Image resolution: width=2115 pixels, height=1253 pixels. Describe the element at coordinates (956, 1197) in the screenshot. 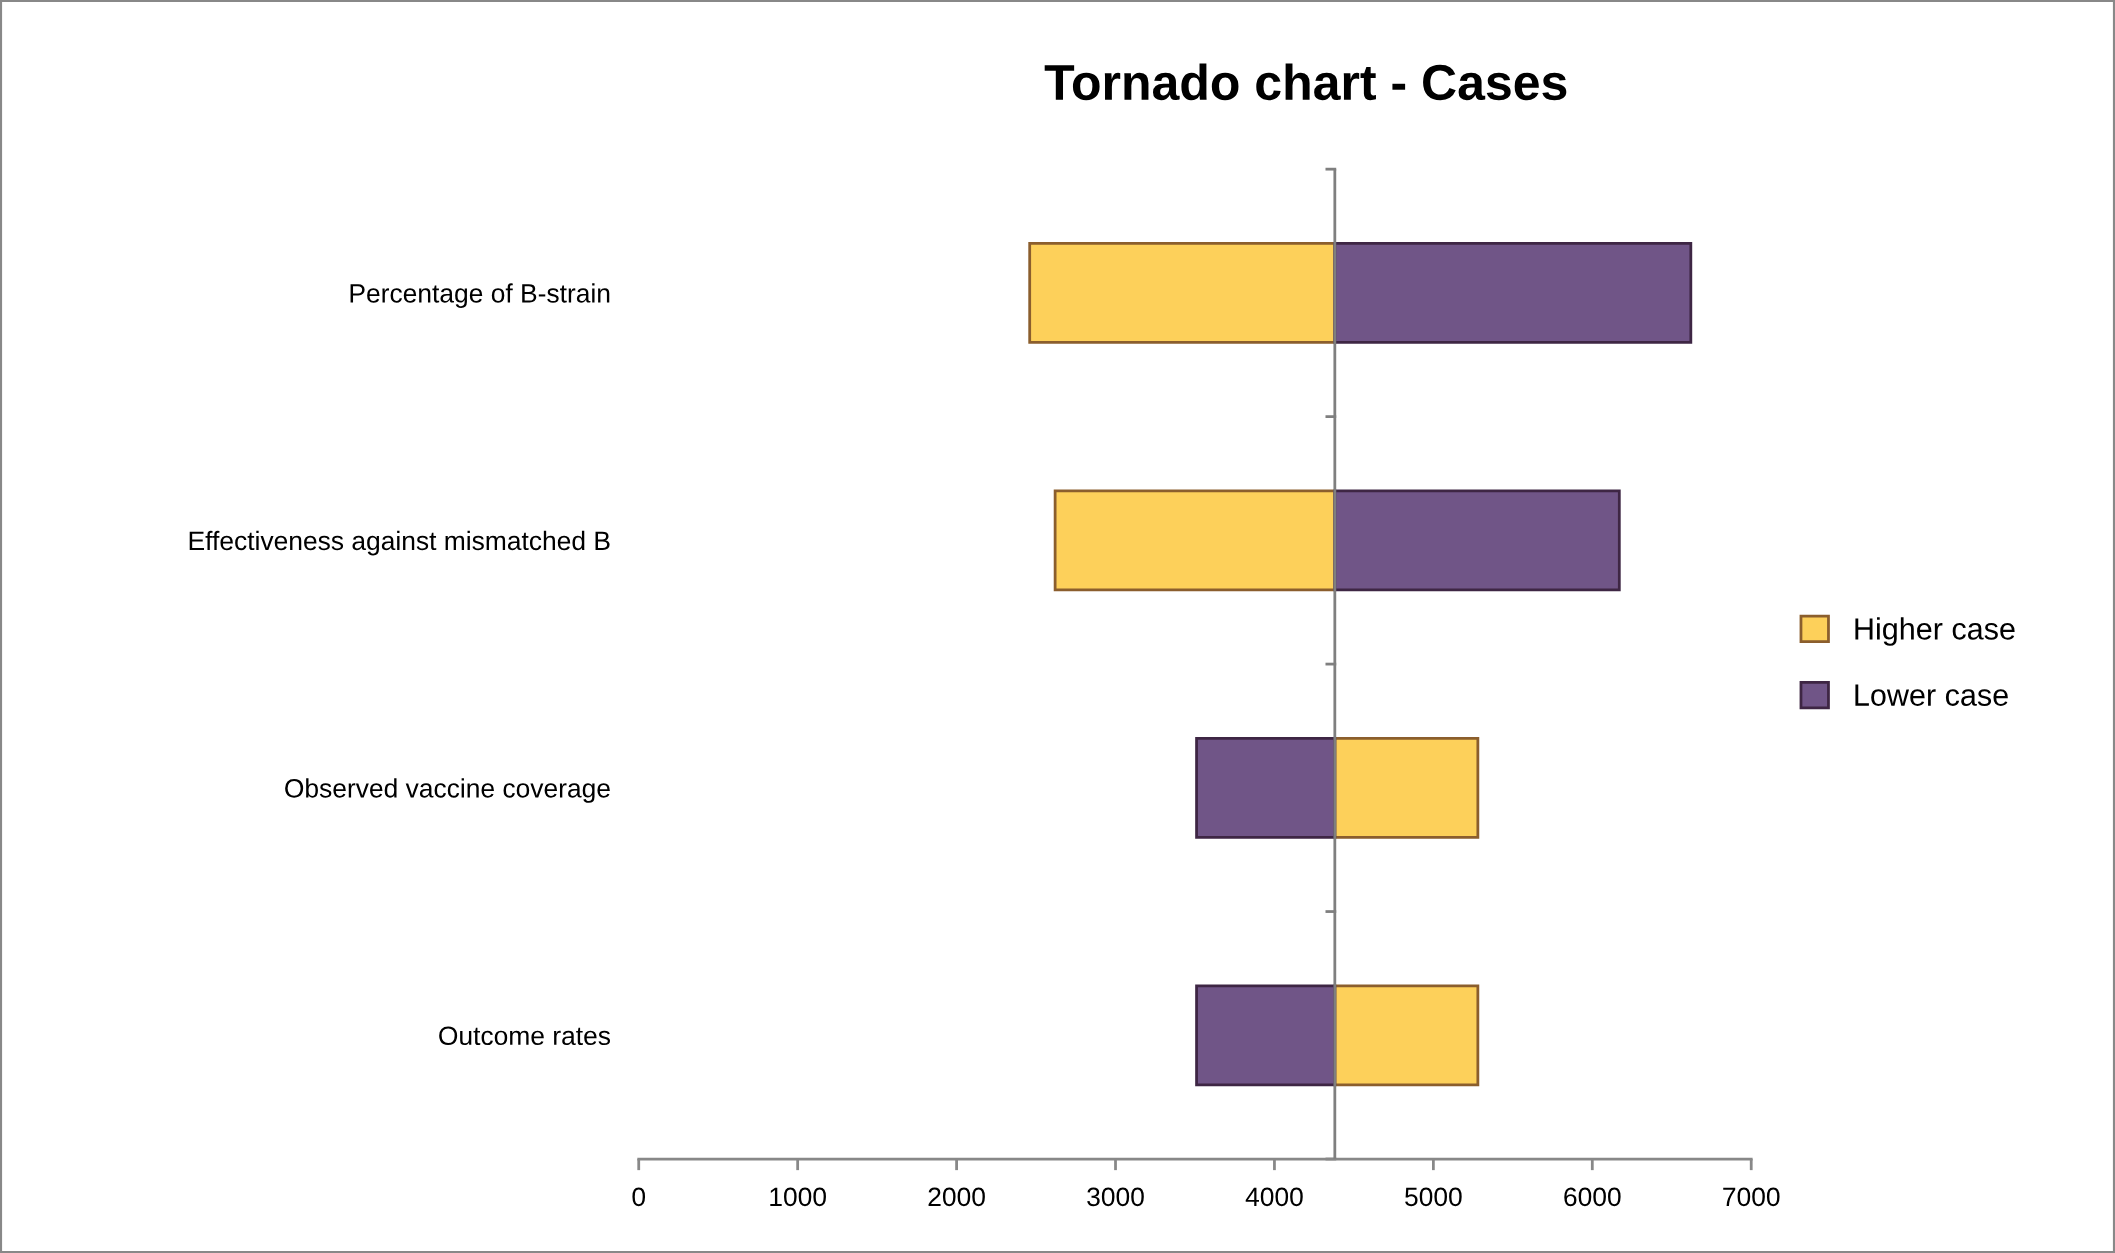

I see `x-tick-label: 2000` at that location.